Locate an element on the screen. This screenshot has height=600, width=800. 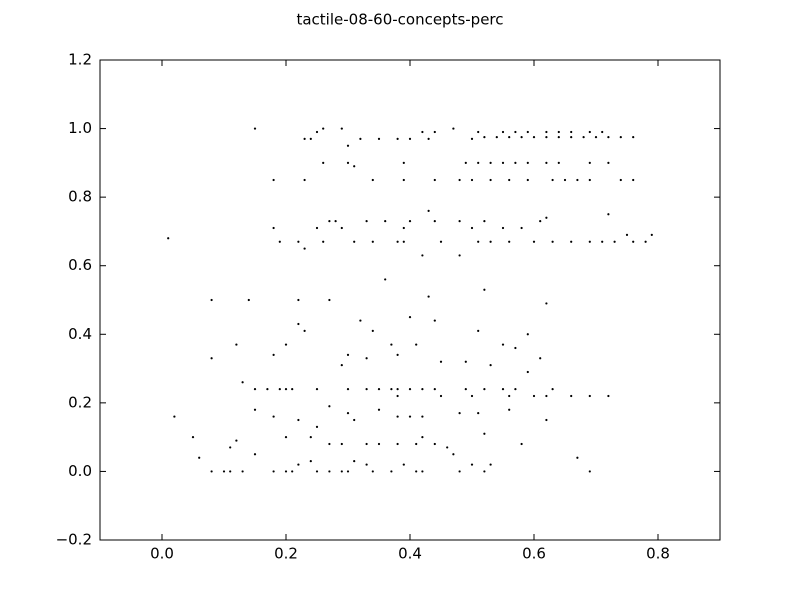
y-tick-label: 0.8 is located at coordinates (80, 197).